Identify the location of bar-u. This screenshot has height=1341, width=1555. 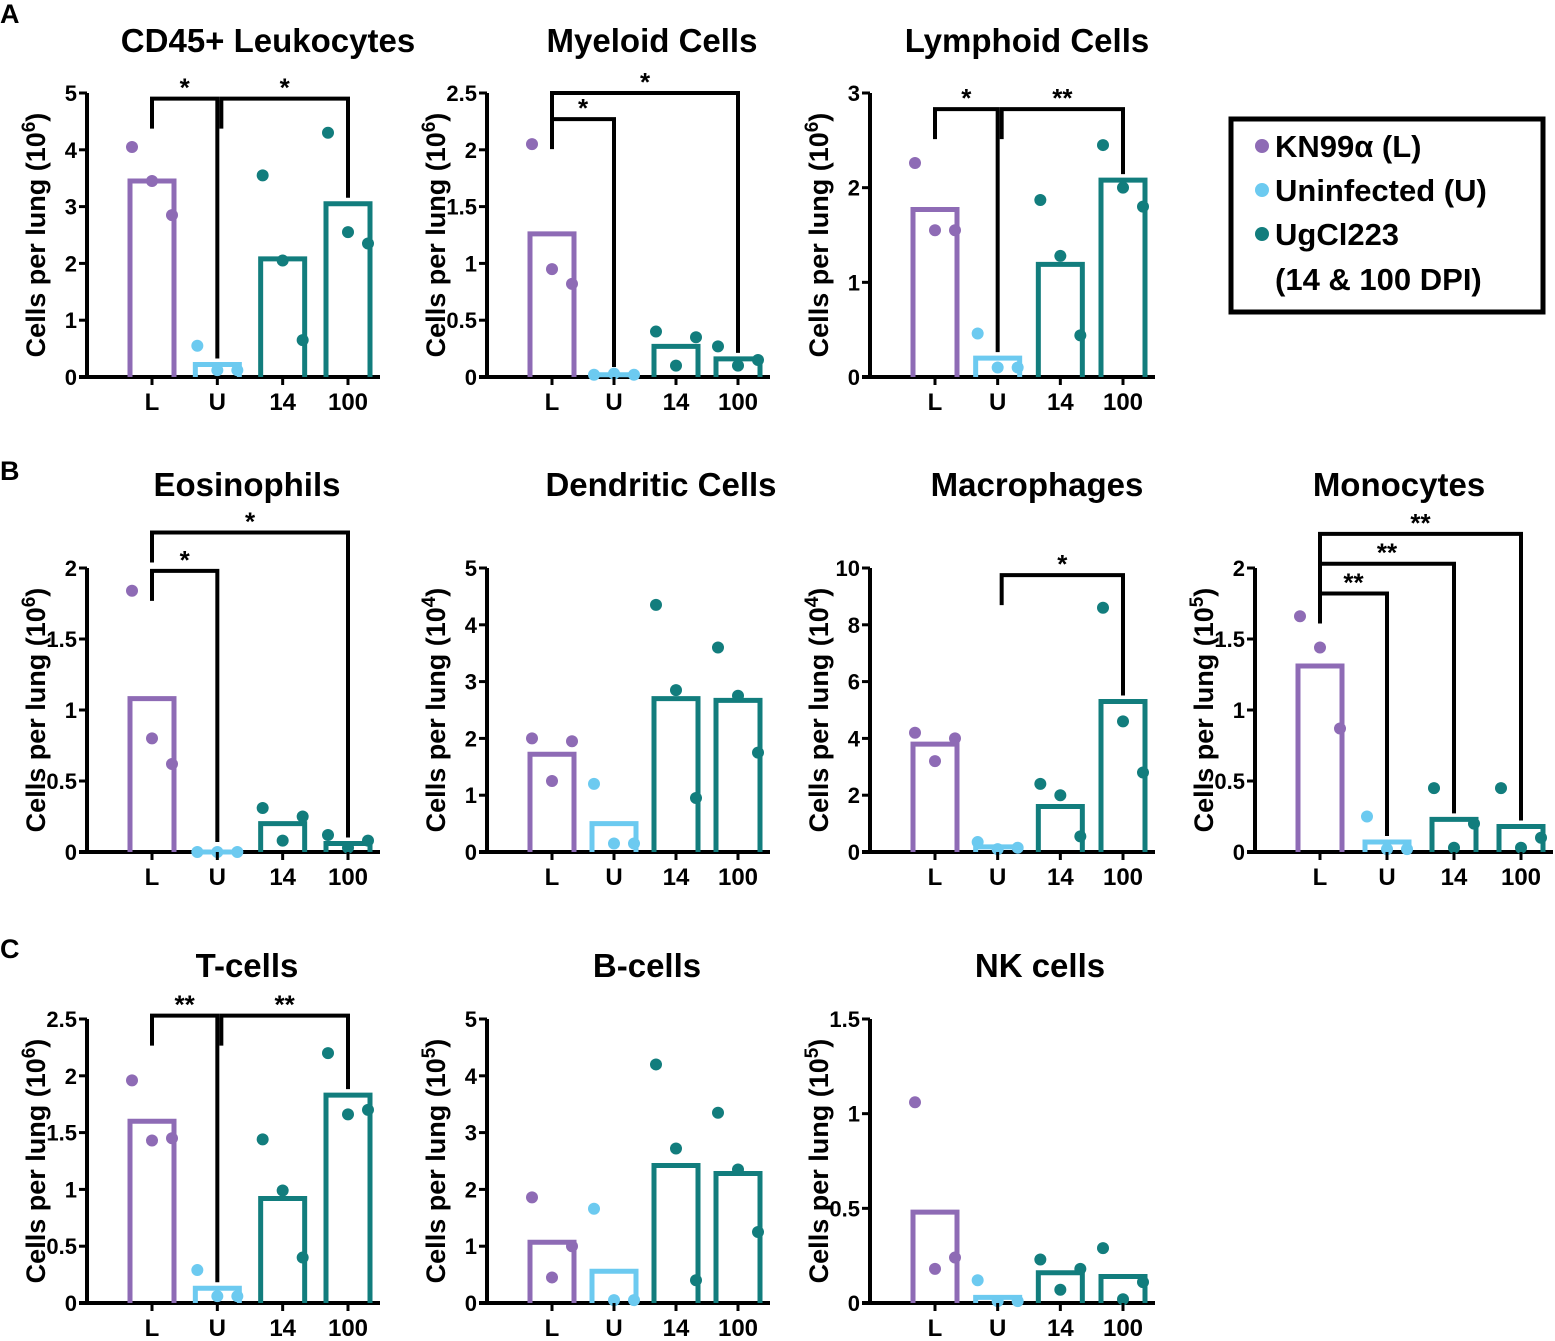
(614, 1285).